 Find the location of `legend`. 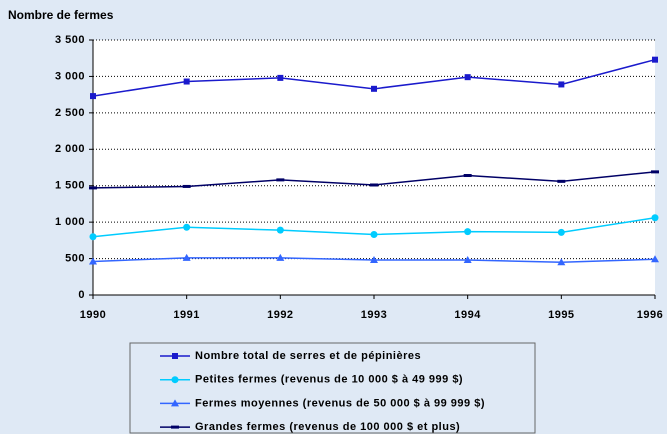

legend is located at coordinates (332, 388).